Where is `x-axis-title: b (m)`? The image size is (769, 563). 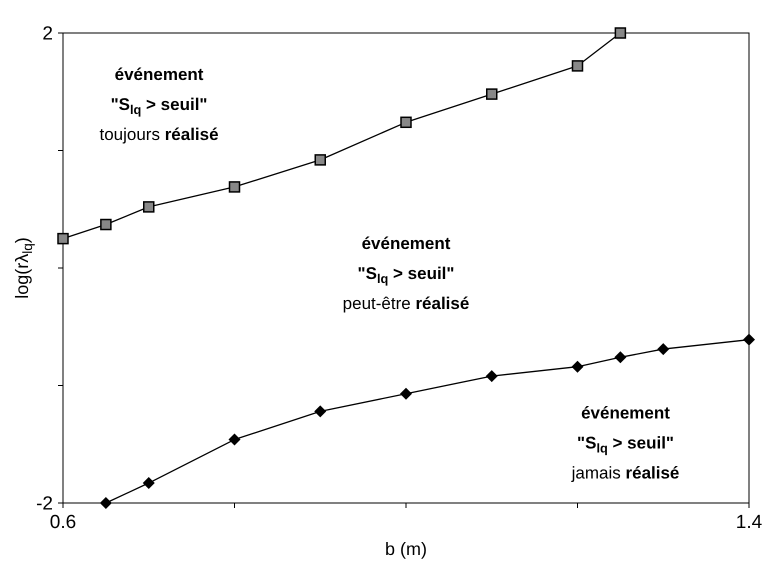
x-axis-title: b (m) is located at coordinates (406, 549).